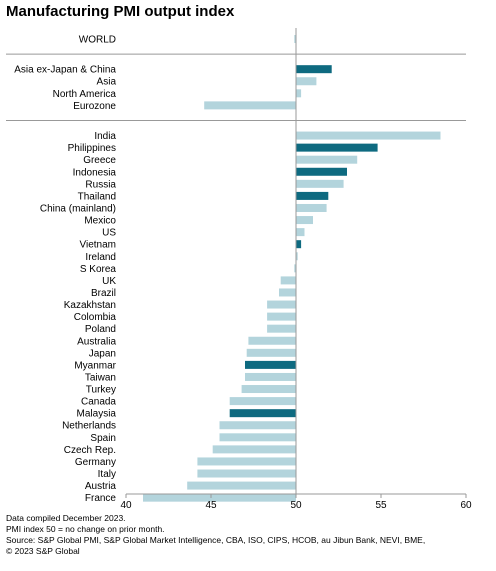  Describe the element at coordinates (219, 497) in the screenshot. I see `bar-france` at that location.